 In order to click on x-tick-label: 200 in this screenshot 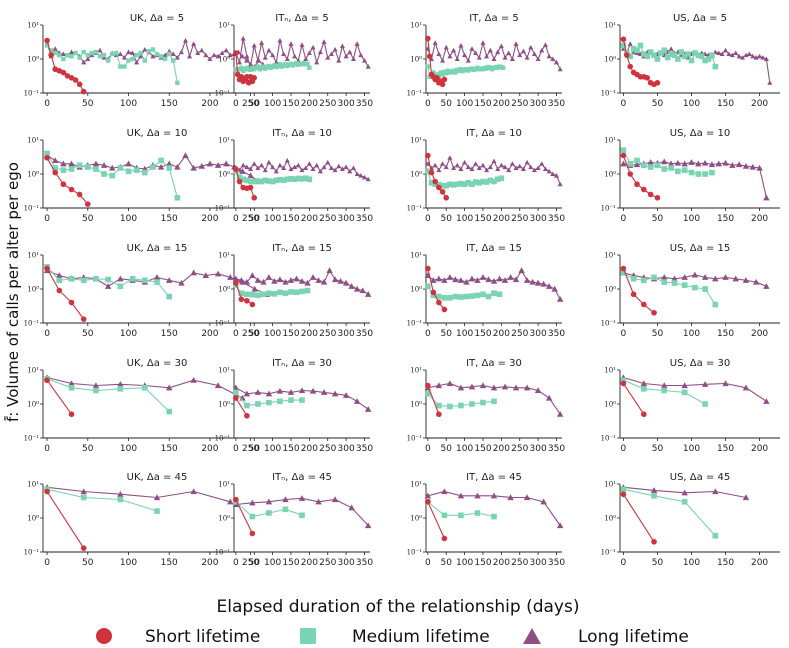, I will do `click(759, 104)`.